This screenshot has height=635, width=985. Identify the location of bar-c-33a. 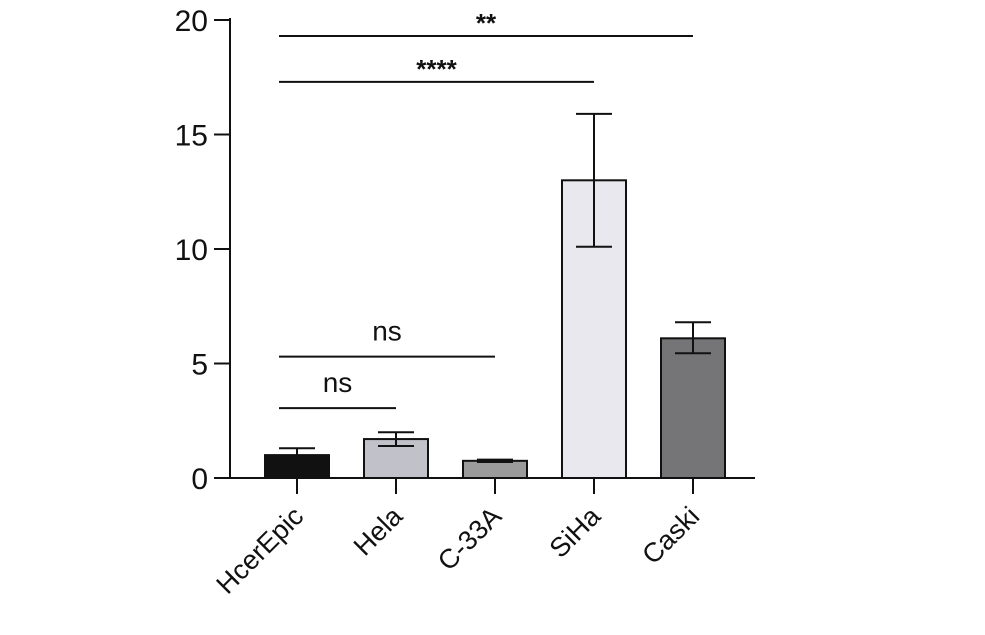
(495, 469).